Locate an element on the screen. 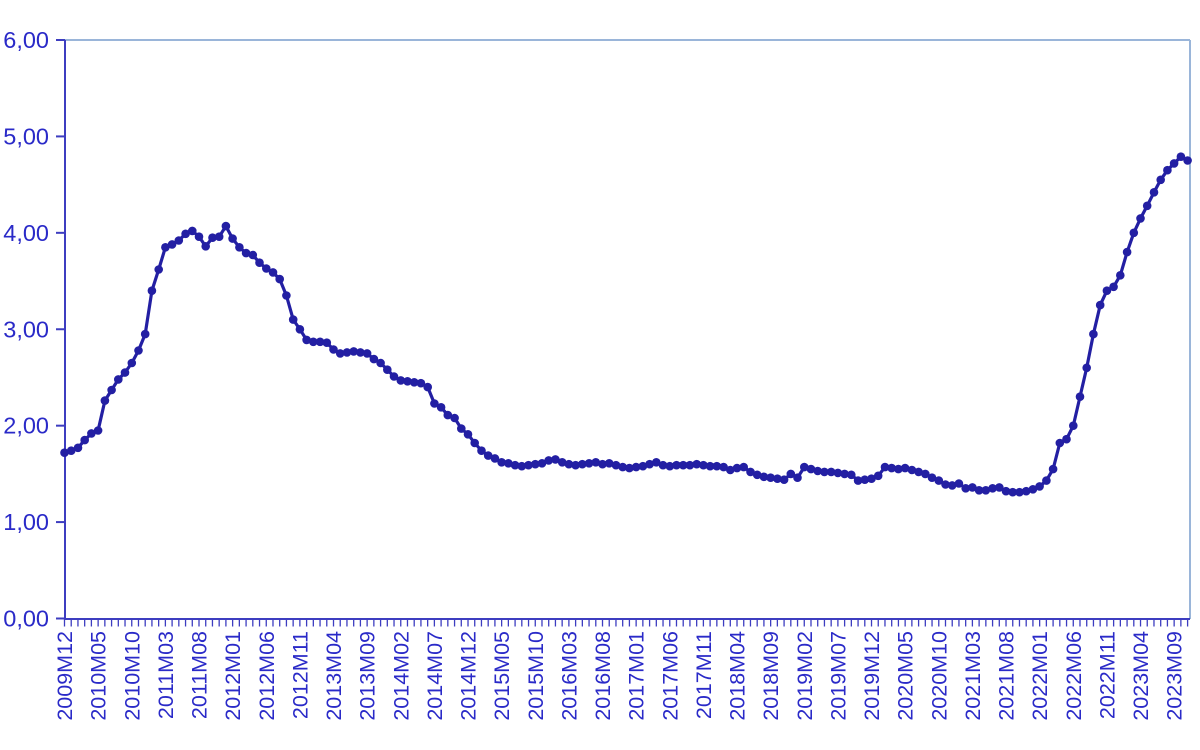 The height and width of the screenshot is (750, 1200). x-axis-tick-label: 2020M05 is located at coordinates (906, 676).